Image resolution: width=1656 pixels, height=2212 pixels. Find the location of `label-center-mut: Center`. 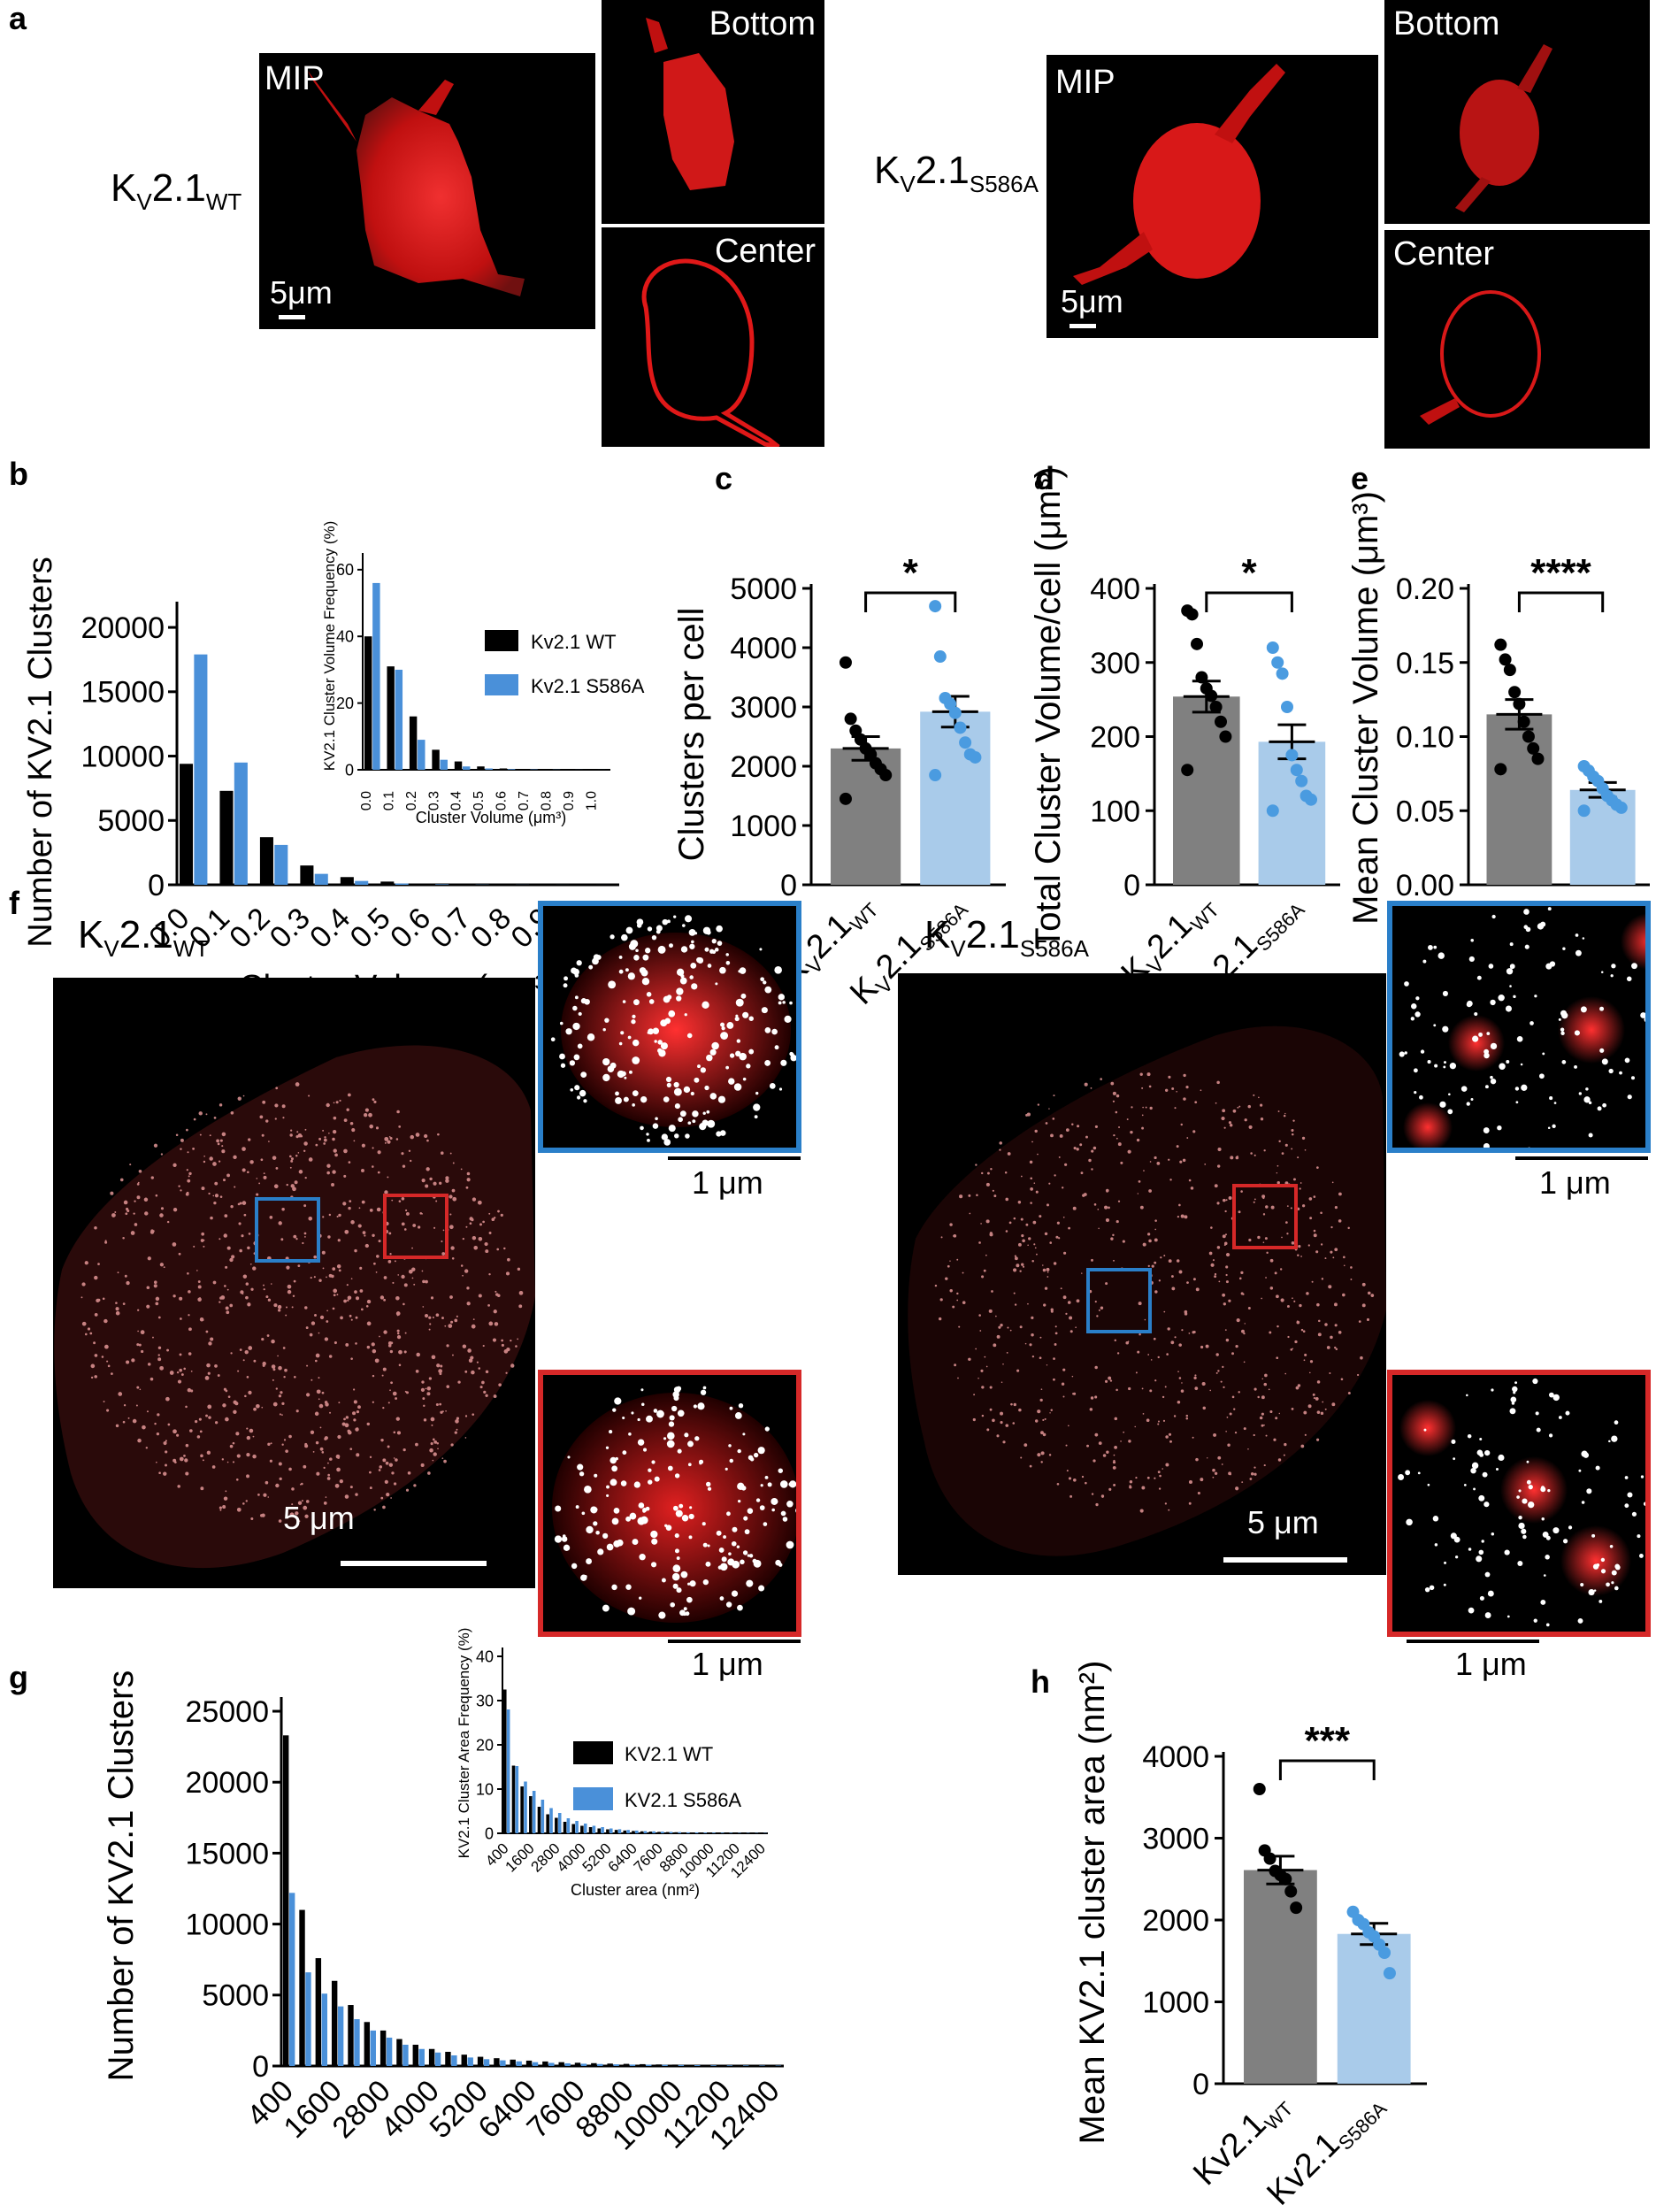

label-center-mut: Center is located at coordinates (1444, 254).